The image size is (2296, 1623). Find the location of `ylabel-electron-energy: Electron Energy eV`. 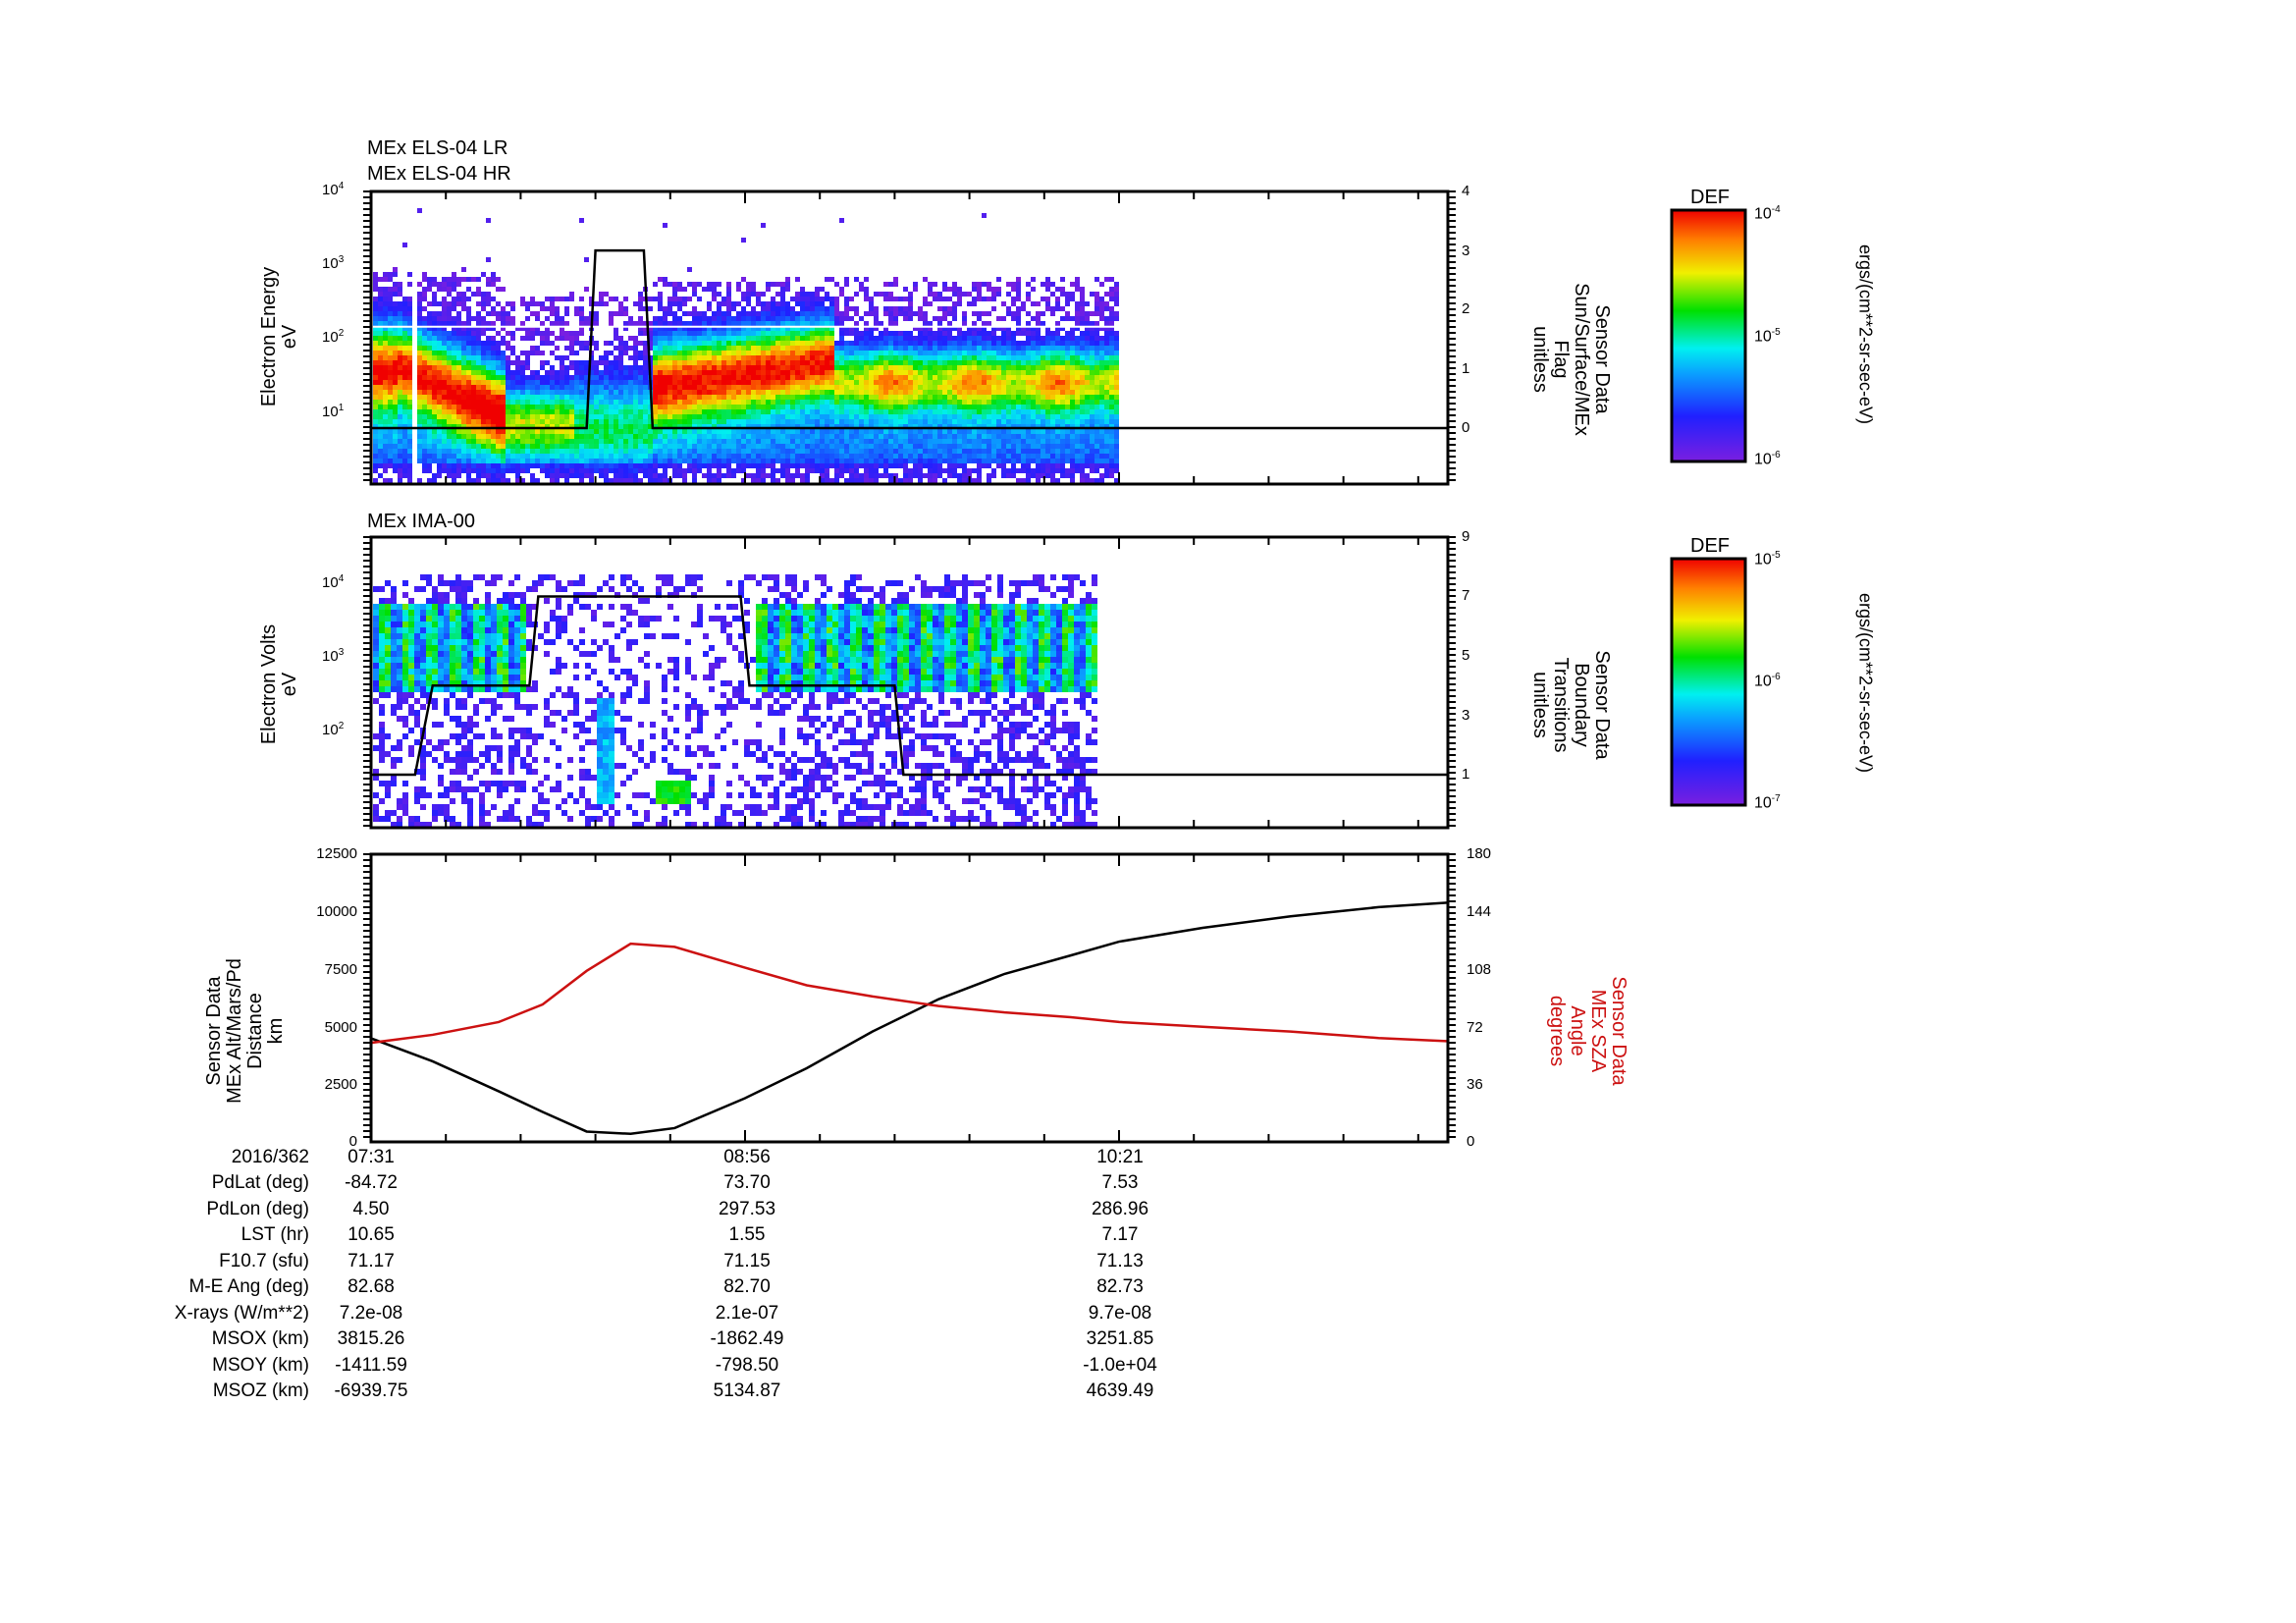

ylabel-electron-energy: Electron Energy eV is located at coordinates (279, 336).